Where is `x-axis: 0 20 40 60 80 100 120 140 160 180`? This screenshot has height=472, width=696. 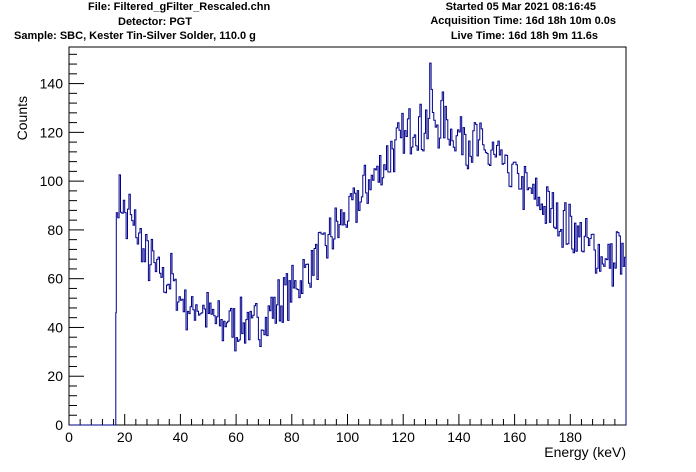 x-axis: 0 20 40 60 80 100 120 140 160 180 is located at coordinates (346, 429).